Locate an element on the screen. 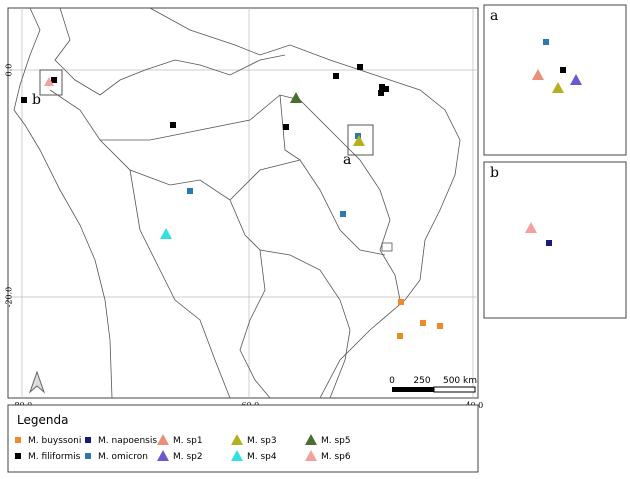 This screenshot has height=479, width=630. legend-label: M. sp4 is located at coordinates (262, 457).